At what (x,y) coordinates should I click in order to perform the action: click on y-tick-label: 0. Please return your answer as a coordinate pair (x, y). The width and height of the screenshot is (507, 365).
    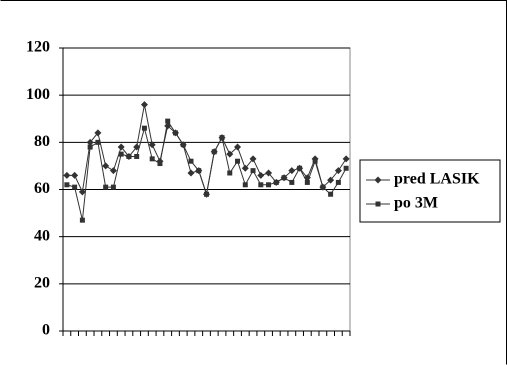
    Looking at the image, I should click on (46, 330).